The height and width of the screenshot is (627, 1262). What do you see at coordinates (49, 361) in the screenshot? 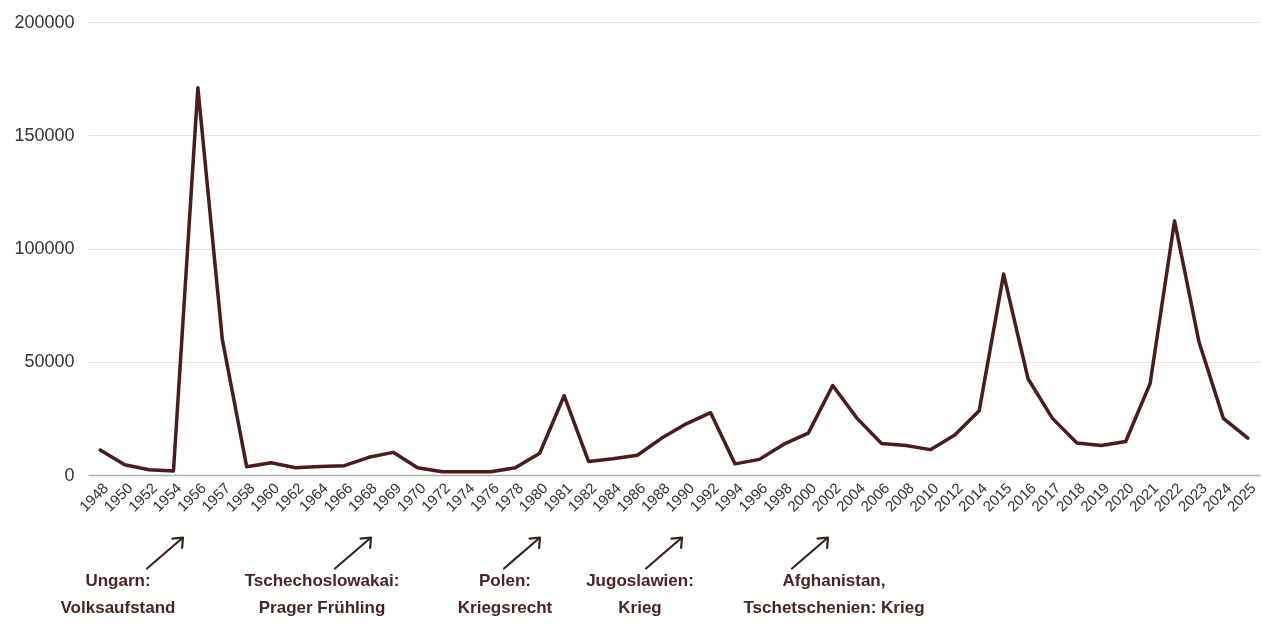
I see `y-tick-label: 50000` at bounding box center [49, 361].